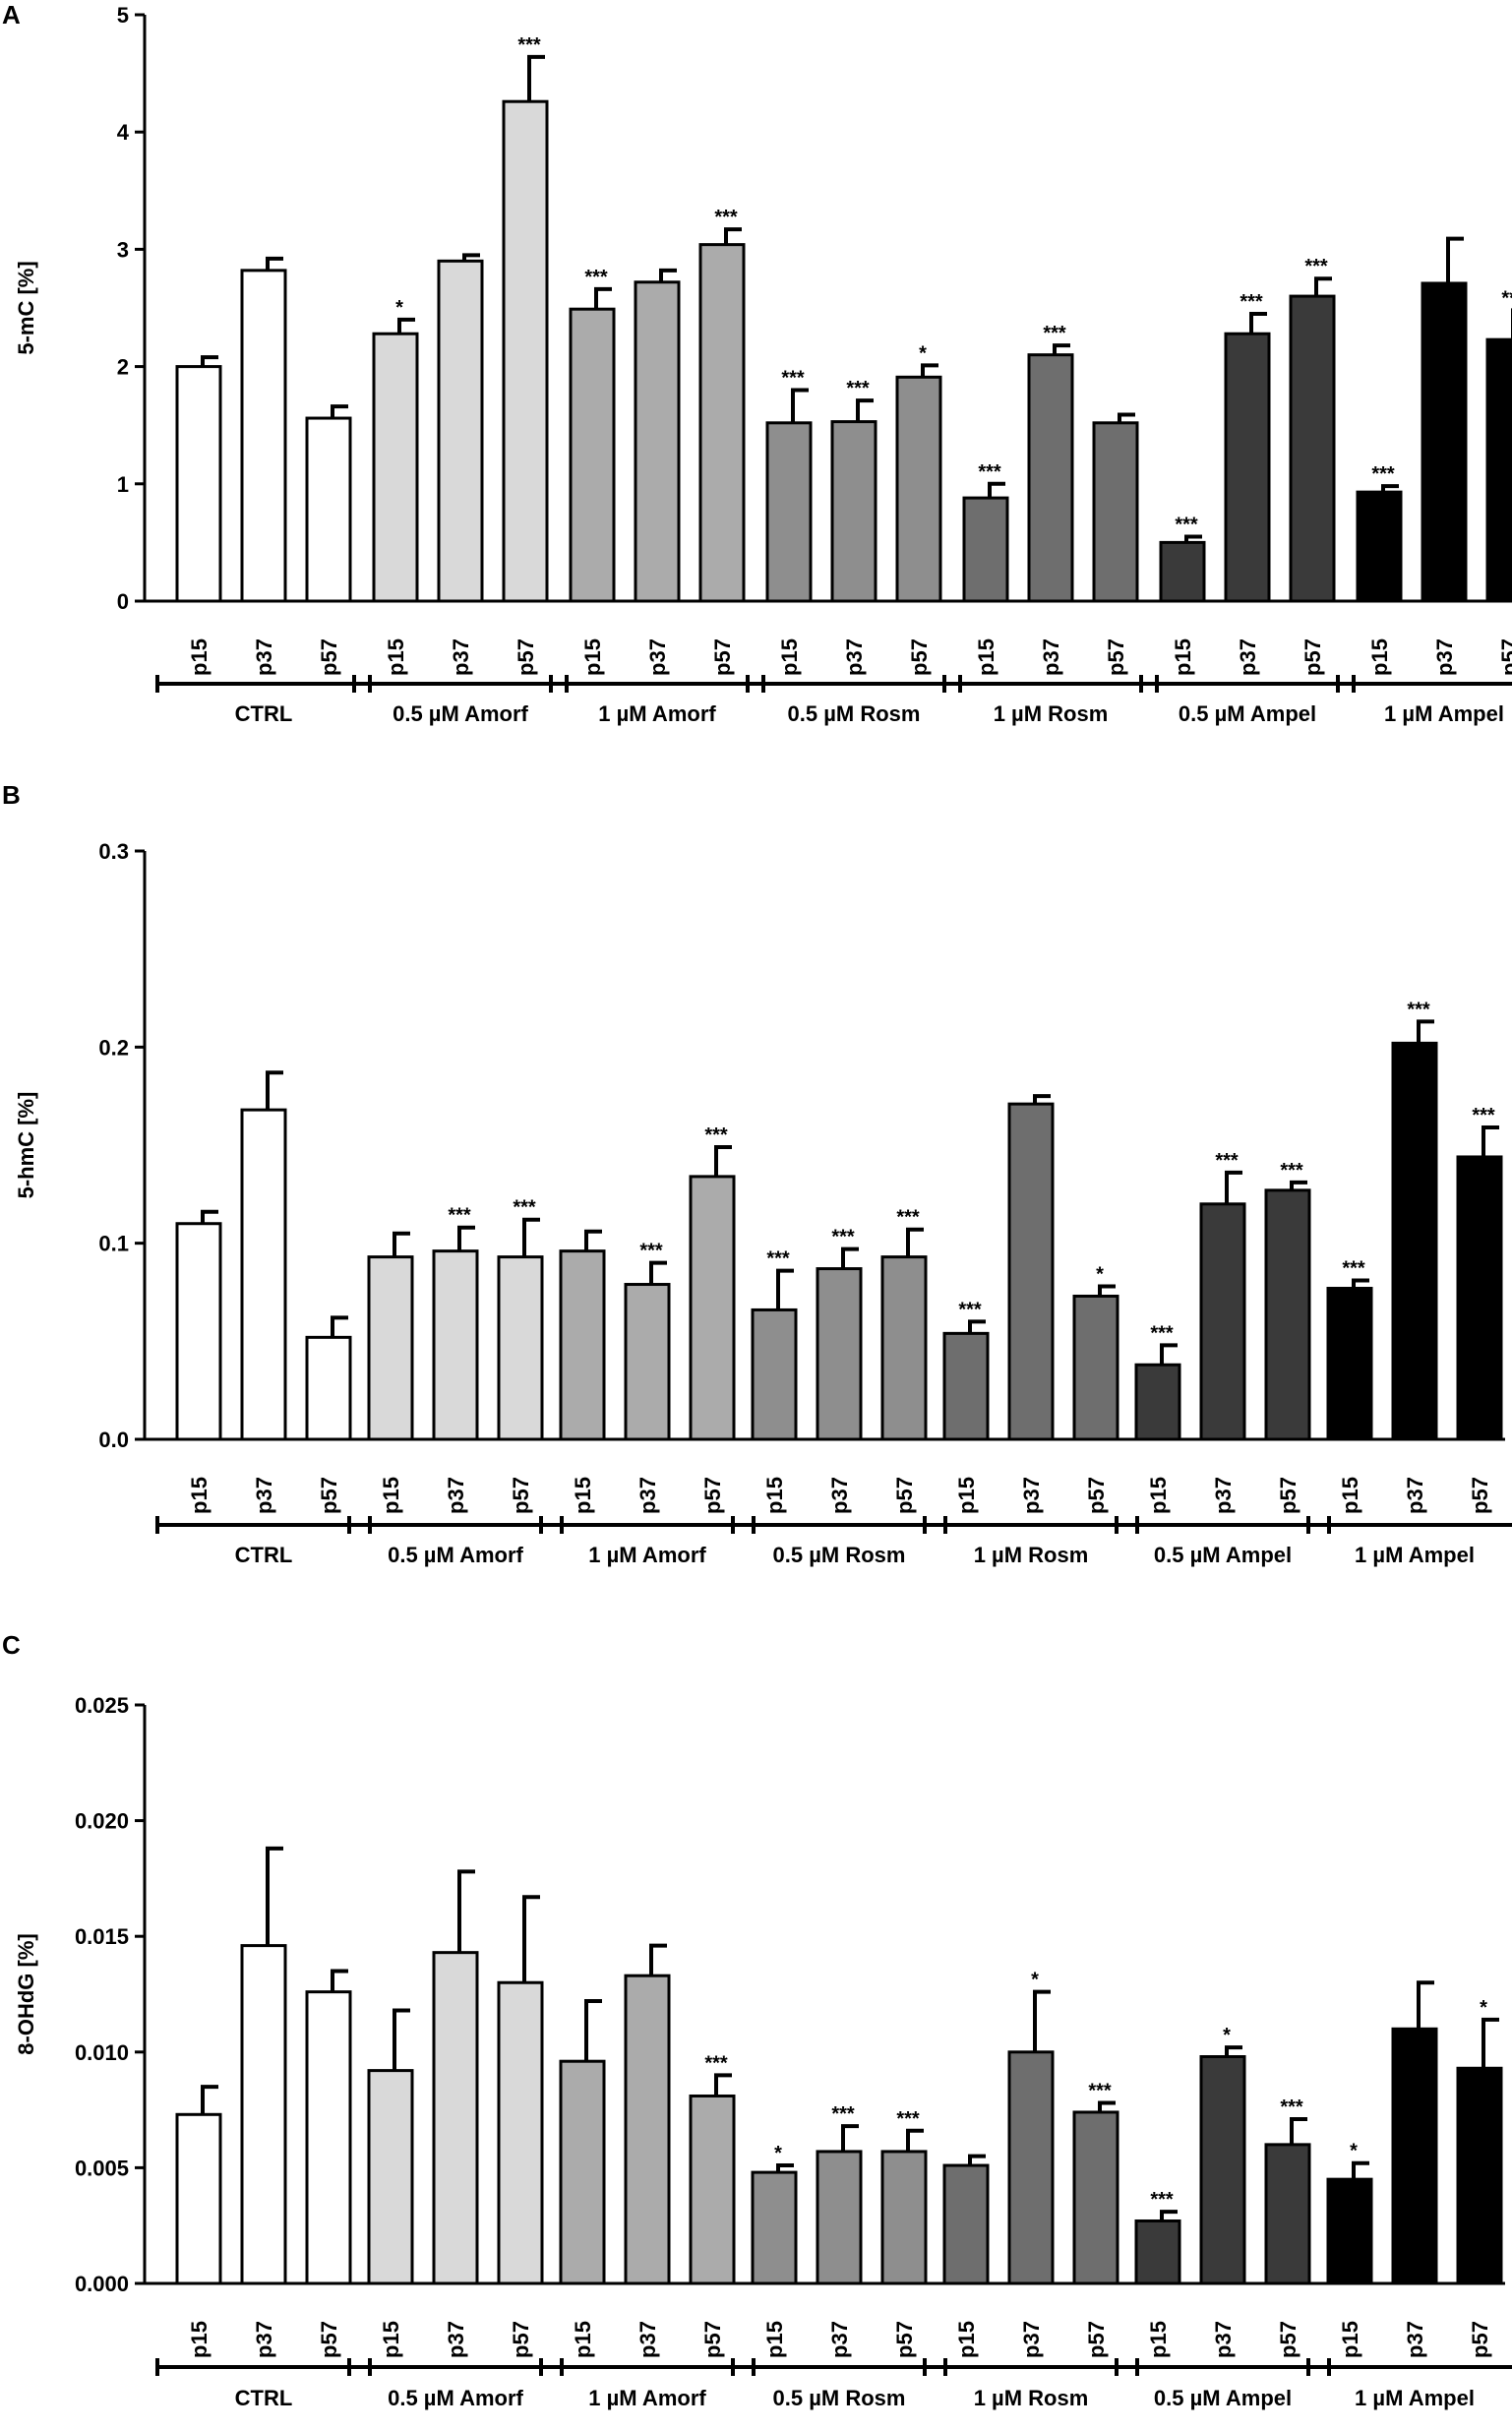 This screenshot has width=1512, height=2431. Describe the element at coordinates (26, 1145) in the screenshot. I see `y-axis-label: 5-hmC [%]` at that location.